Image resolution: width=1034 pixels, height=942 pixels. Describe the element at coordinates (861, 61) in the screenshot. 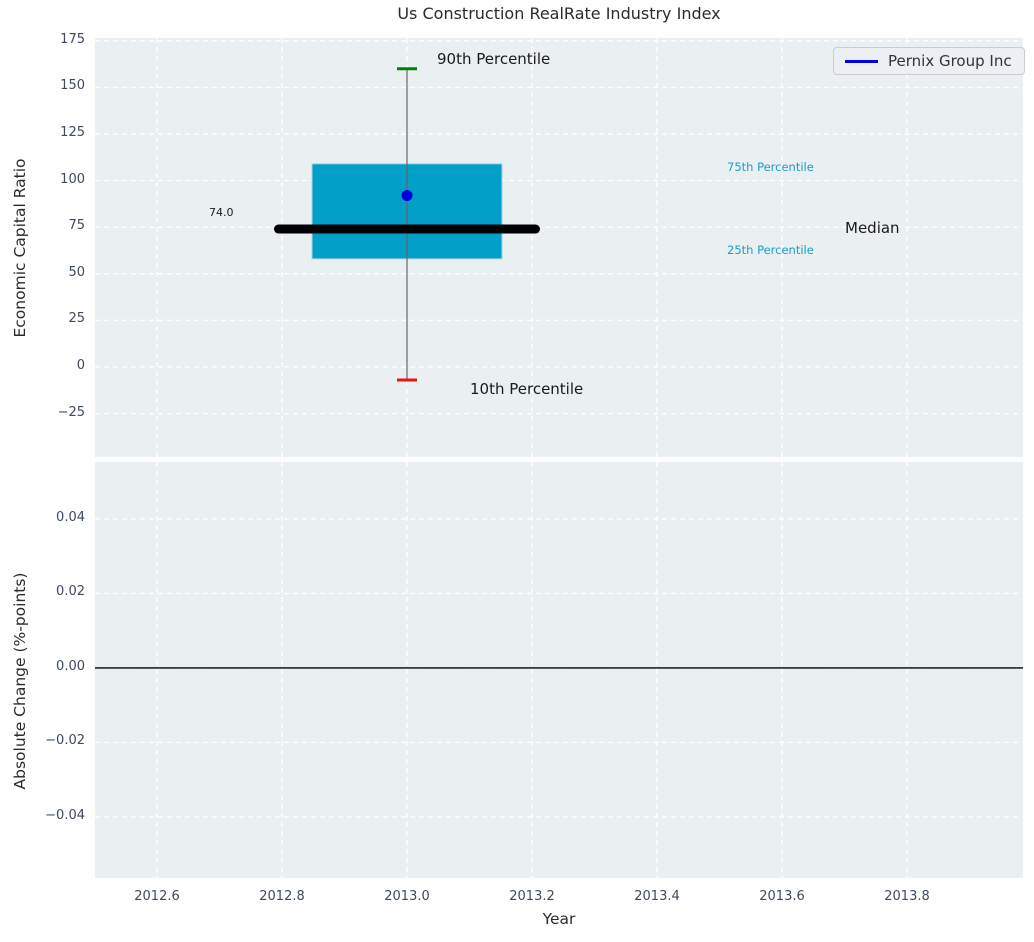

I see `legend-line-sample-icon` at that location.